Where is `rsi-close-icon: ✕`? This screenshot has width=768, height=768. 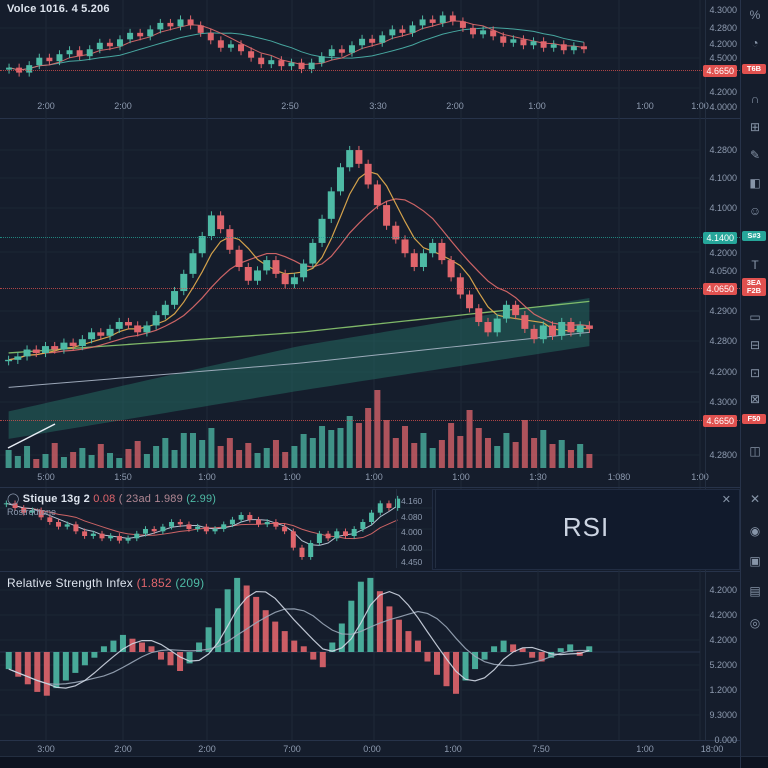 rsi-close-icon: ✕ is located at coordinates (726, 500).